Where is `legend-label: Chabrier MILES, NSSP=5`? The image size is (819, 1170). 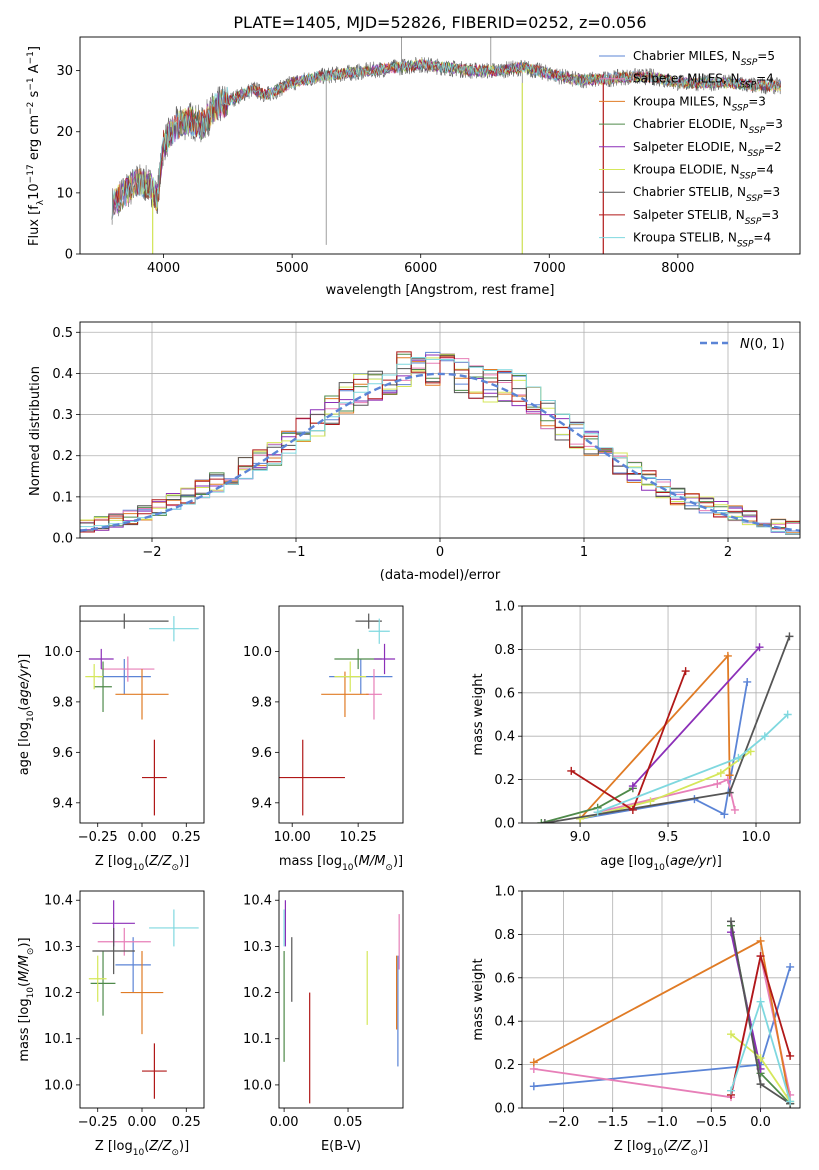
legend-label: Chabrier MILES, NSSP=5 is located at coordinates (704, 58).